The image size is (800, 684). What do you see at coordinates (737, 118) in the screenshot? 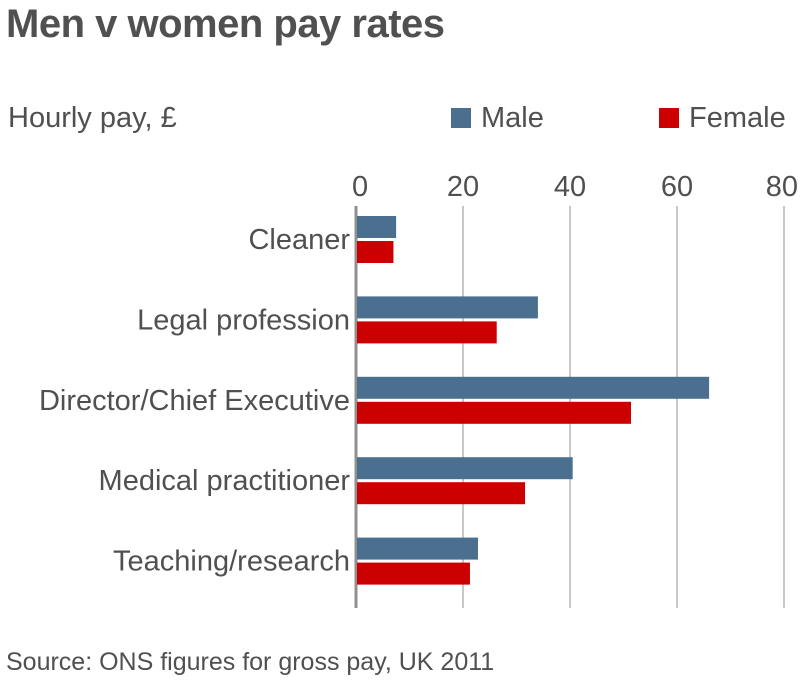
I see `legend-label-female: Female` at bounding box center [737, 118].